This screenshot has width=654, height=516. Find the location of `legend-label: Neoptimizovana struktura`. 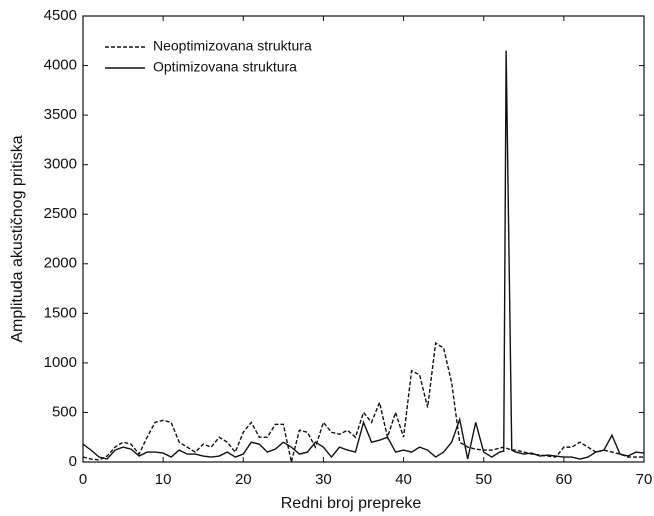

legend-label: Neoptimizovana struktura is located at coordinates (232, 46).